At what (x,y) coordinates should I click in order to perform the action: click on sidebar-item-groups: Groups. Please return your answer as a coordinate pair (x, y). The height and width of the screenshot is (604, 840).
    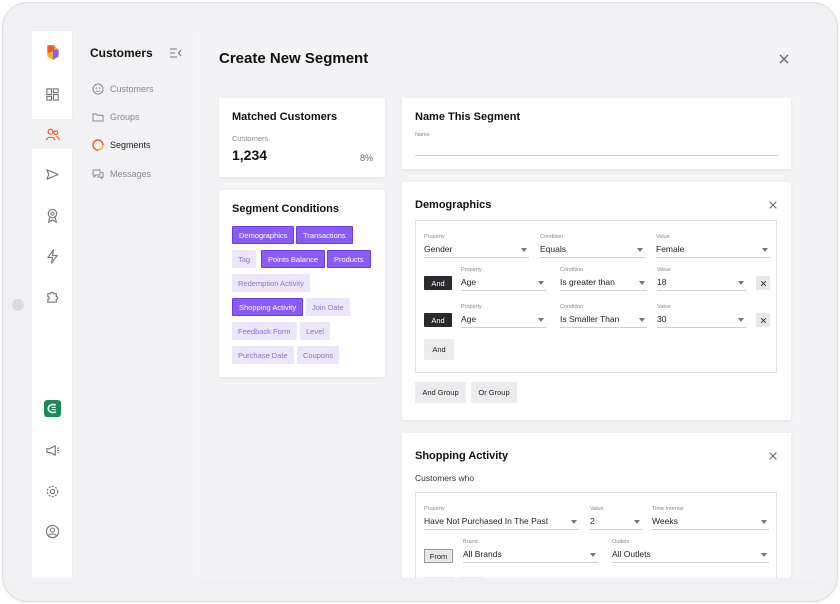
    Looking at the image, I should click on (116, 117).